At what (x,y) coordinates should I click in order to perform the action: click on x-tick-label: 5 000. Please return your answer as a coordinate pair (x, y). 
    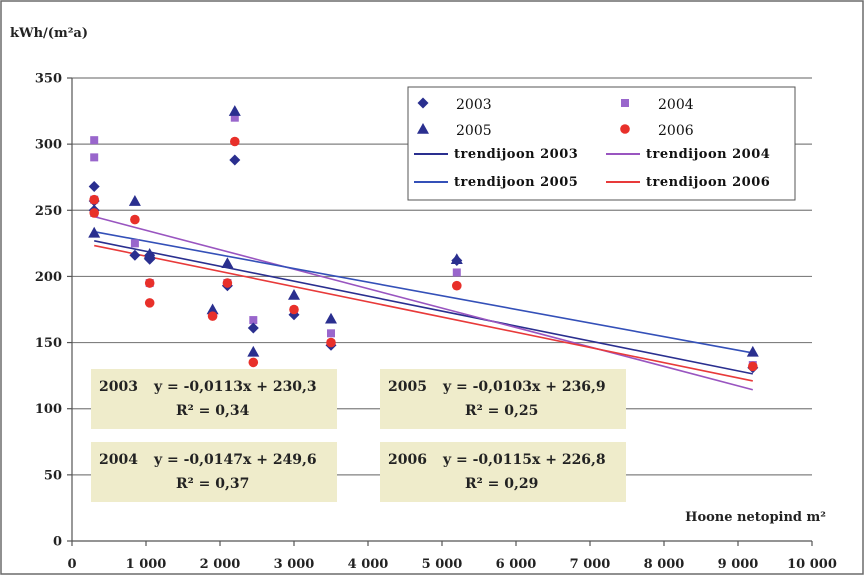
    Looking at the image, I should click on (442, 564).